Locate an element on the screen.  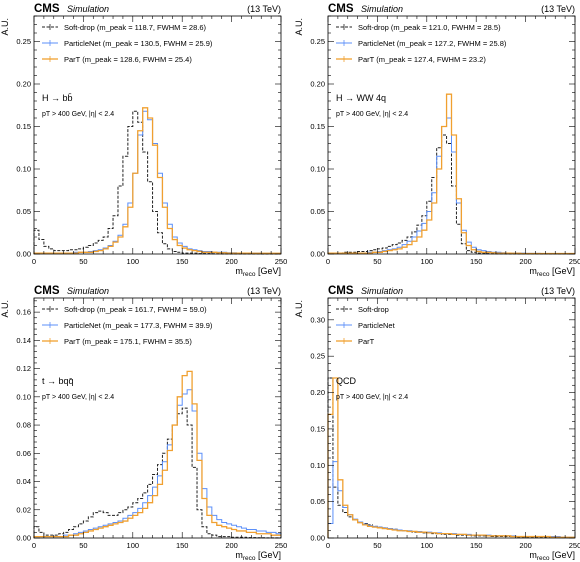
y-tick-label: 0.14 is located at coordinates (23, 340).